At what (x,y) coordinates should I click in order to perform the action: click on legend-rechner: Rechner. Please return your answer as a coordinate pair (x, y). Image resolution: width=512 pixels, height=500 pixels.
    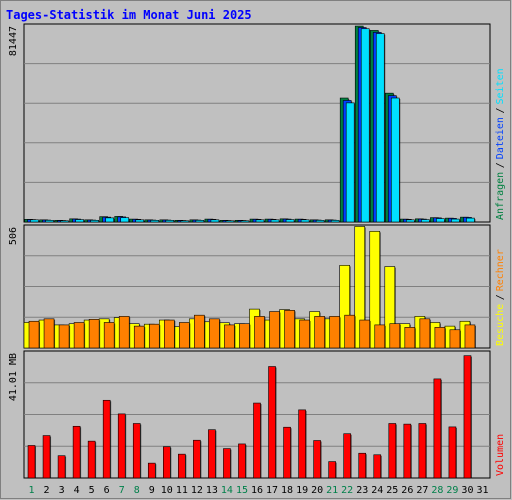
    Looking at the image, I should click on (500, 270).